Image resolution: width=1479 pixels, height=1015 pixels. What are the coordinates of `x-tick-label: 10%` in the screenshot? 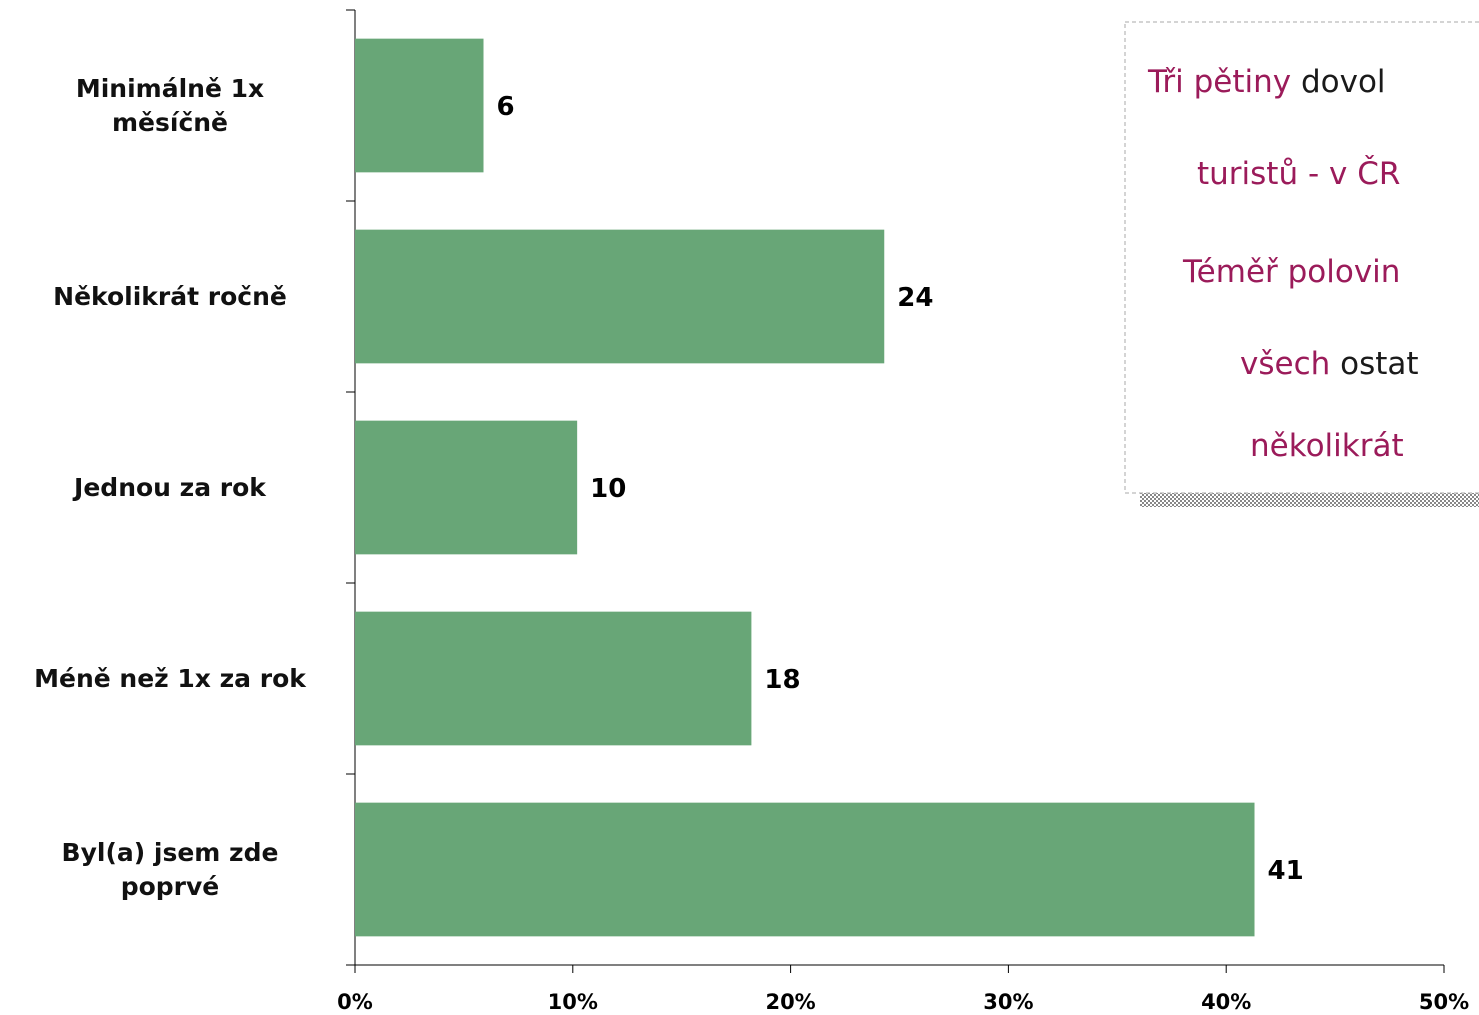 It's located at (573, 1002).